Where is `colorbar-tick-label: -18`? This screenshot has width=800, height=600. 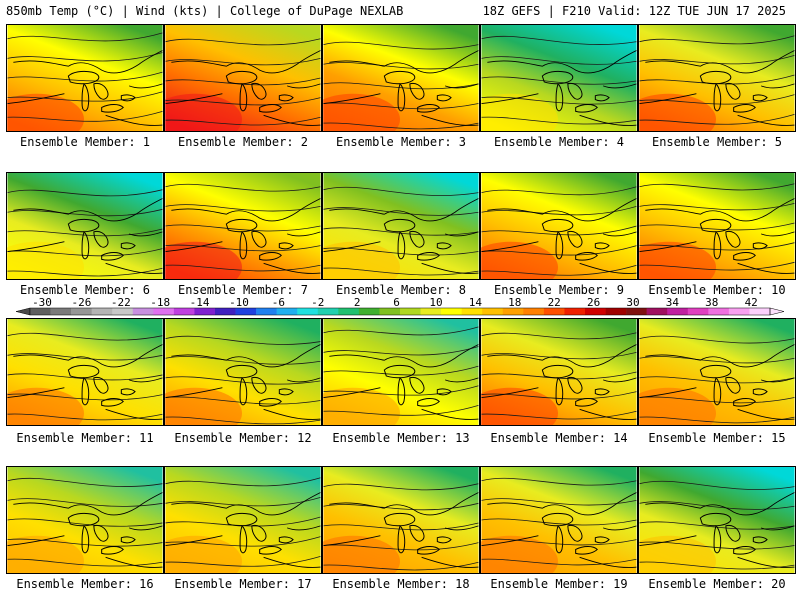 colorbar-tick-label: -18 is located at coordinates (160, 302).